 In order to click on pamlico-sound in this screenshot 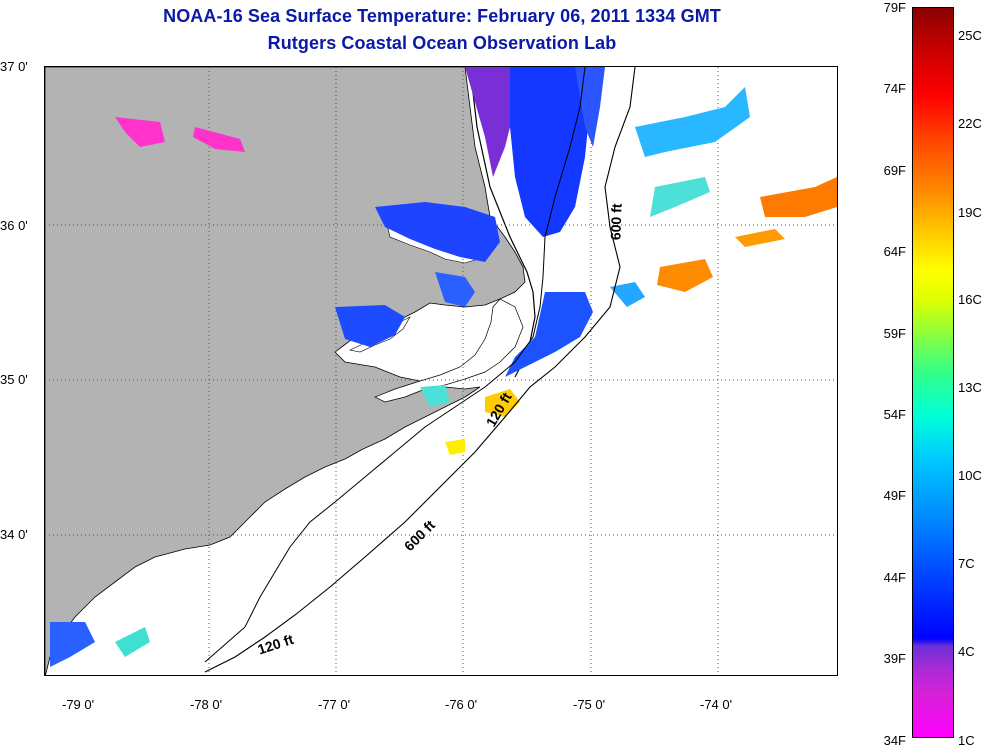, I will do `click(449, 350)`.